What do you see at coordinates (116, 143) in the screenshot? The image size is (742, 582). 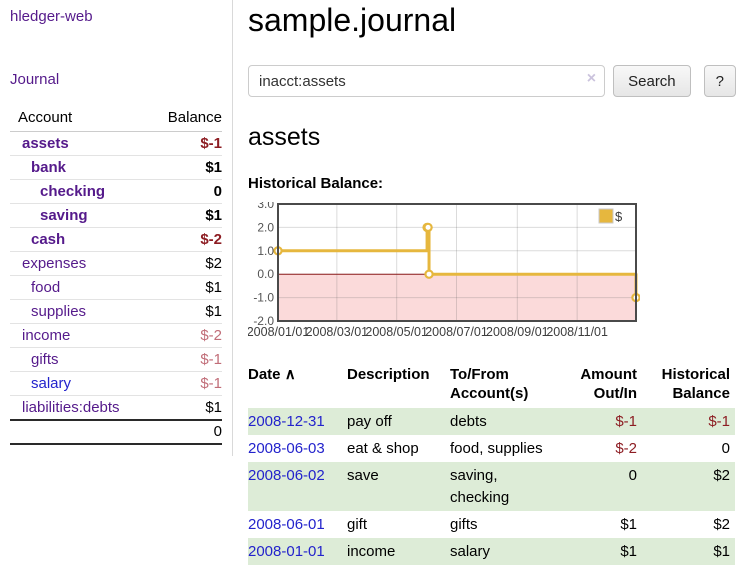 I see `account-row: assets $-1` at bounding box center [116, 143].